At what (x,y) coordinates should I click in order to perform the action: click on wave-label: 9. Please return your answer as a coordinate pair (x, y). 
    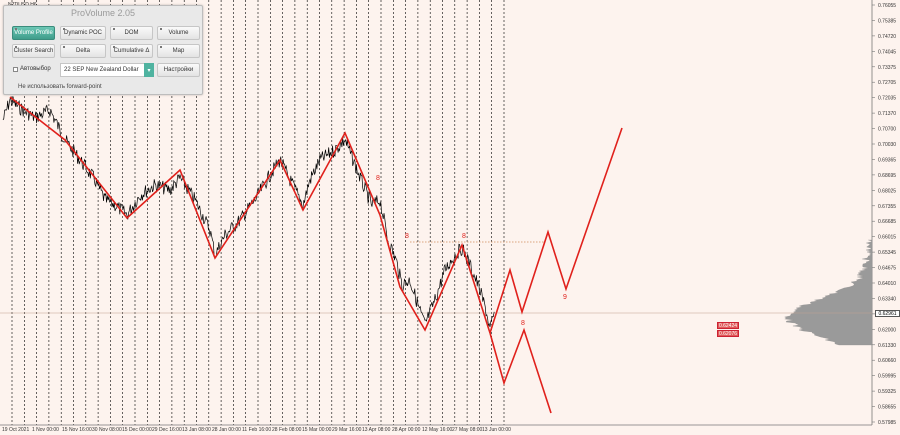
    Looking at the image, I should click on (565, 297).